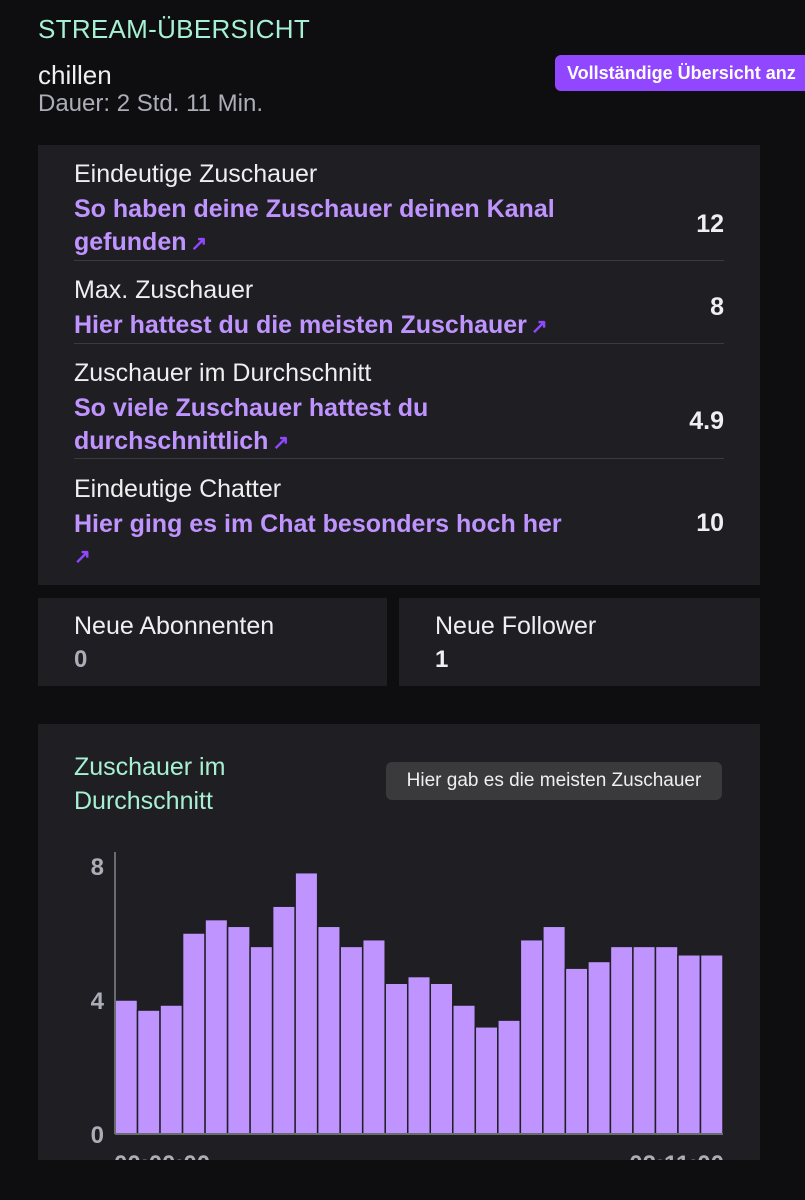  What do you see at coordinates (212, 642) in the screenshot?
I see `new-subscribers-card: Neue Abonnenten 0` at bounding box center [212, 642].